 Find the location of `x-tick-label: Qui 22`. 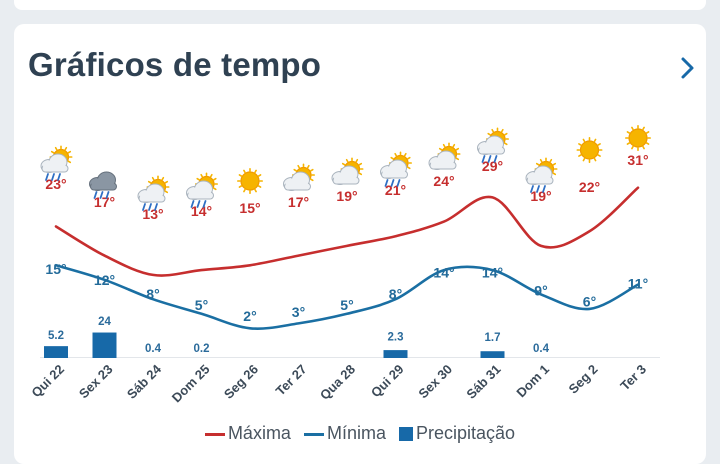

x-tick-label: Qui 22 is located at coordinates (47, 381).